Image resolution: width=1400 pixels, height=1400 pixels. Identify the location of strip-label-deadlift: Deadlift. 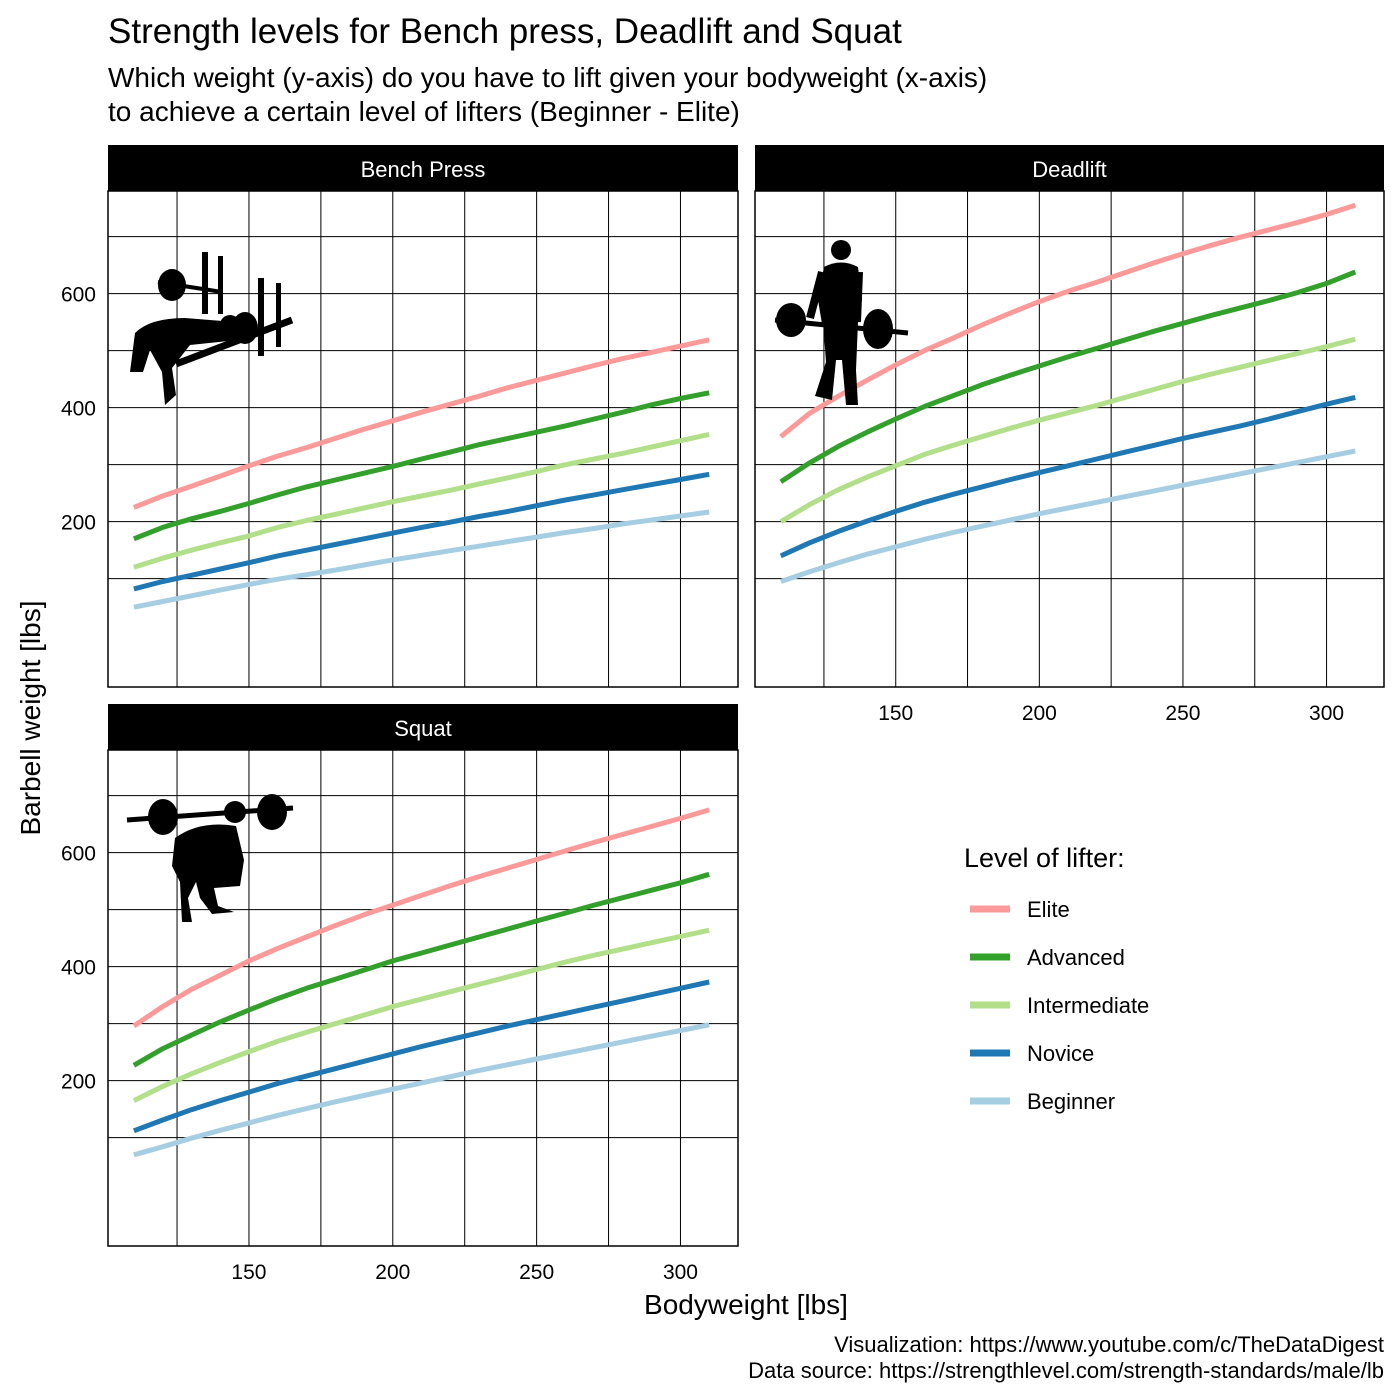
(1069, 169).